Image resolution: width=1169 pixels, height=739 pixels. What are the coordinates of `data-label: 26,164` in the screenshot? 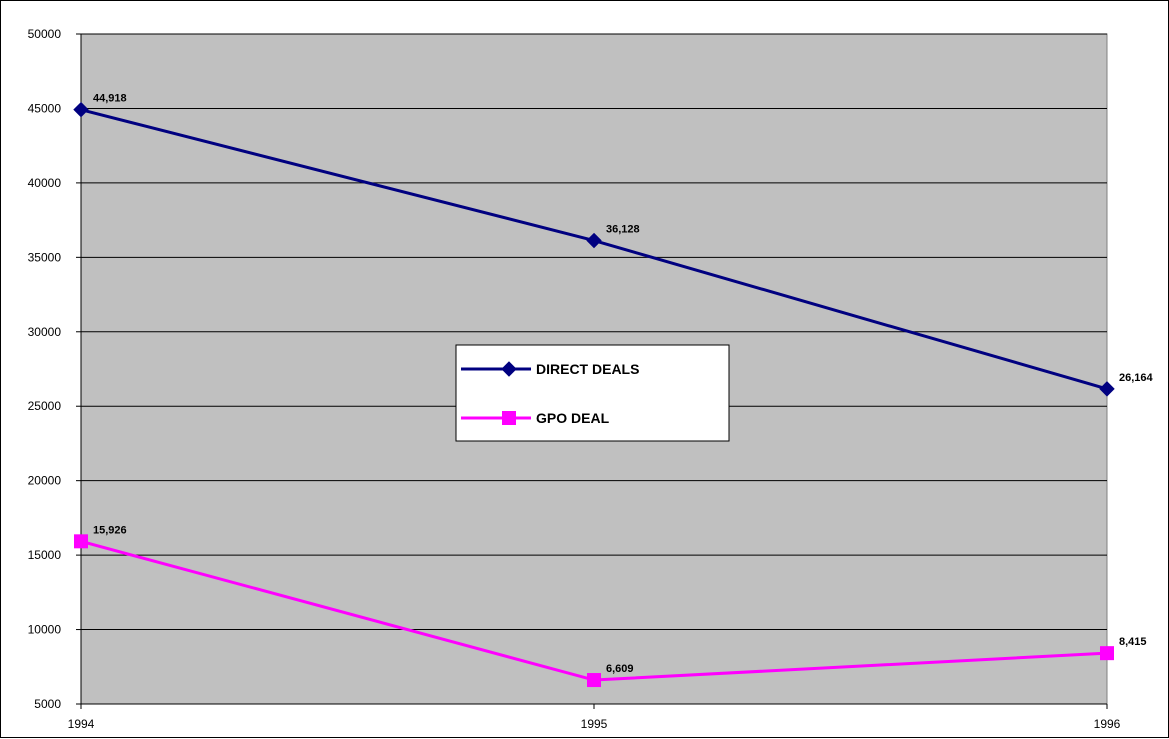 It's located at (1136, 378).